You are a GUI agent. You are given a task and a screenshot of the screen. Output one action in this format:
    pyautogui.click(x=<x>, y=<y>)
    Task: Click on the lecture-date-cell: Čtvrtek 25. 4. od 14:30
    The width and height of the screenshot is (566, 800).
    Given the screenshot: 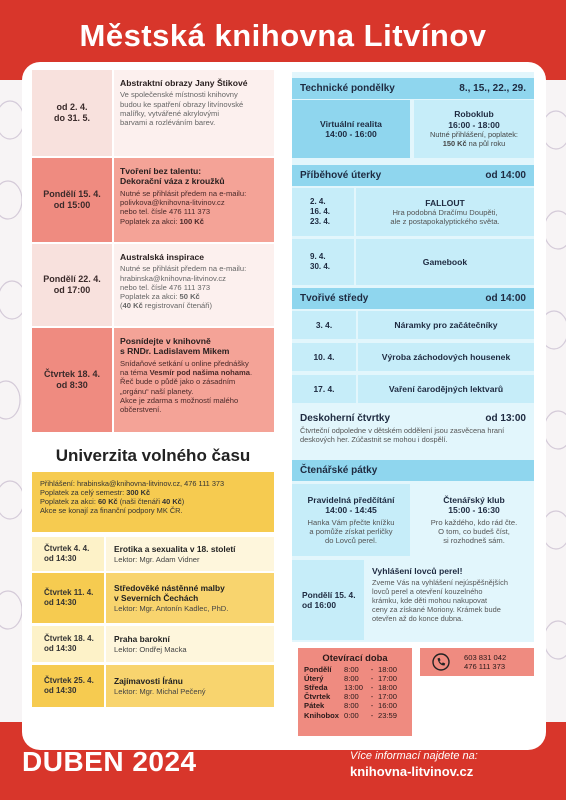 What is the action you would take?
    pyautogui.click(x=68, y=686)
    